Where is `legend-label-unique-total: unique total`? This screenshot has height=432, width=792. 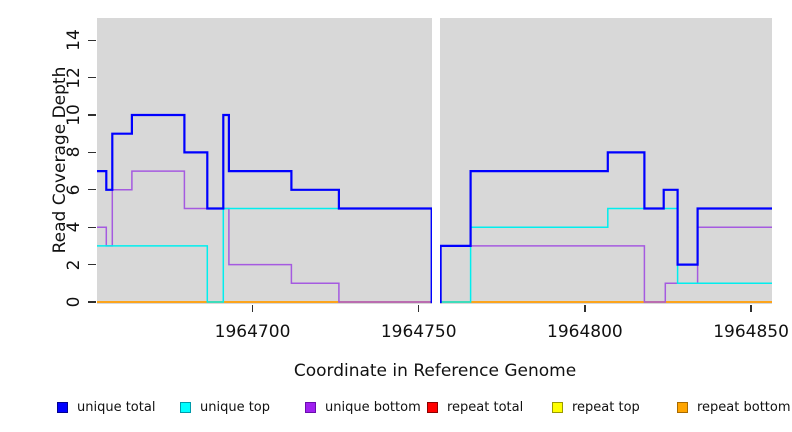 legend-label-unique-total: unique total is located at coordinates (116, 407).